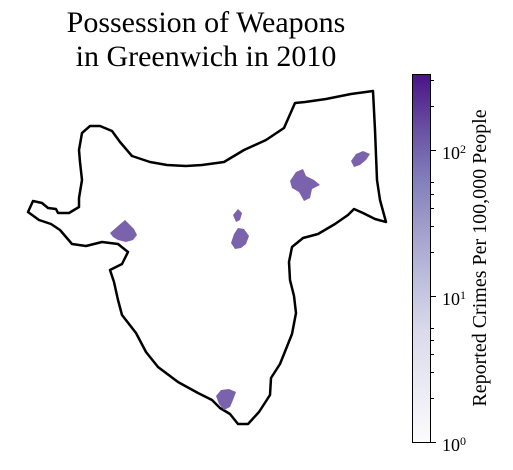  Describe the element at coordinates (360, 159) in the screenshot. I see `hotspot-northeast` at that location.